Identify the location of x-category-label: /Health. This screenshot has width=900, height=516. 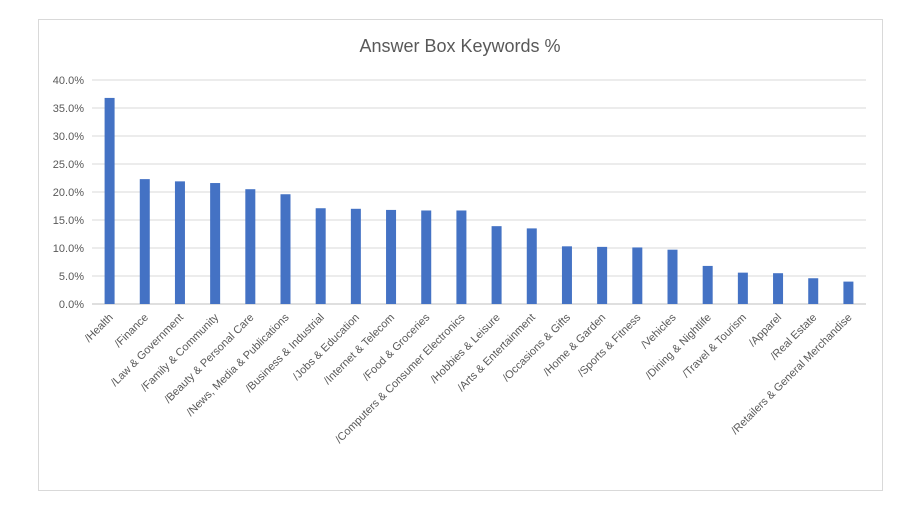
(99, 328).